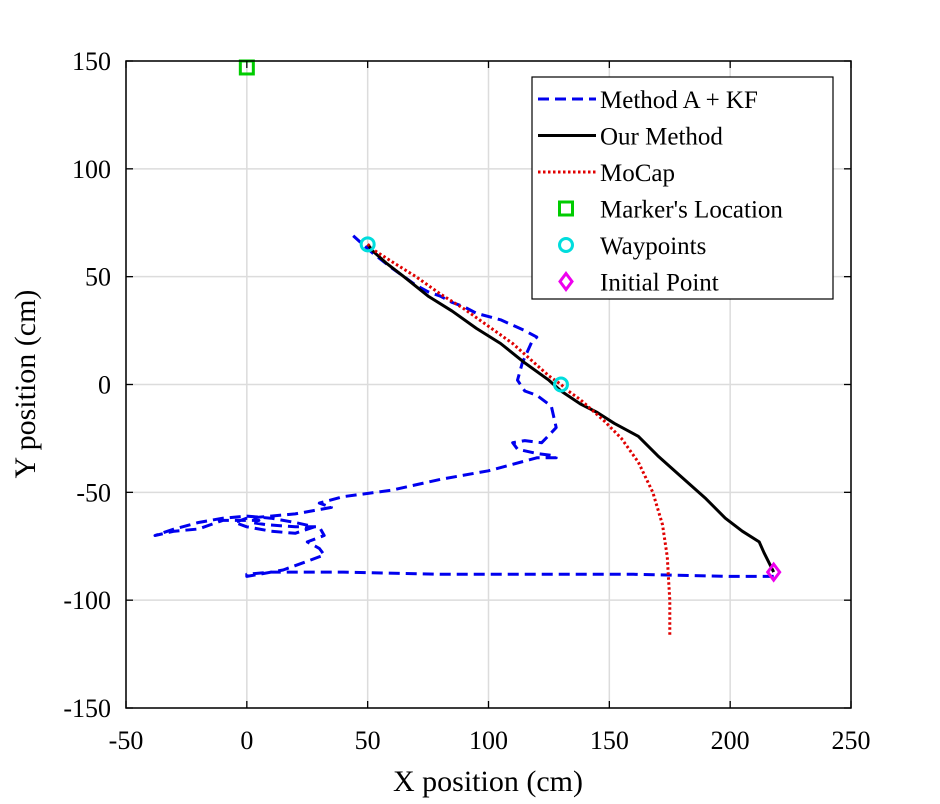  I want to click on y-tick-label: 50, so click(98, 277).